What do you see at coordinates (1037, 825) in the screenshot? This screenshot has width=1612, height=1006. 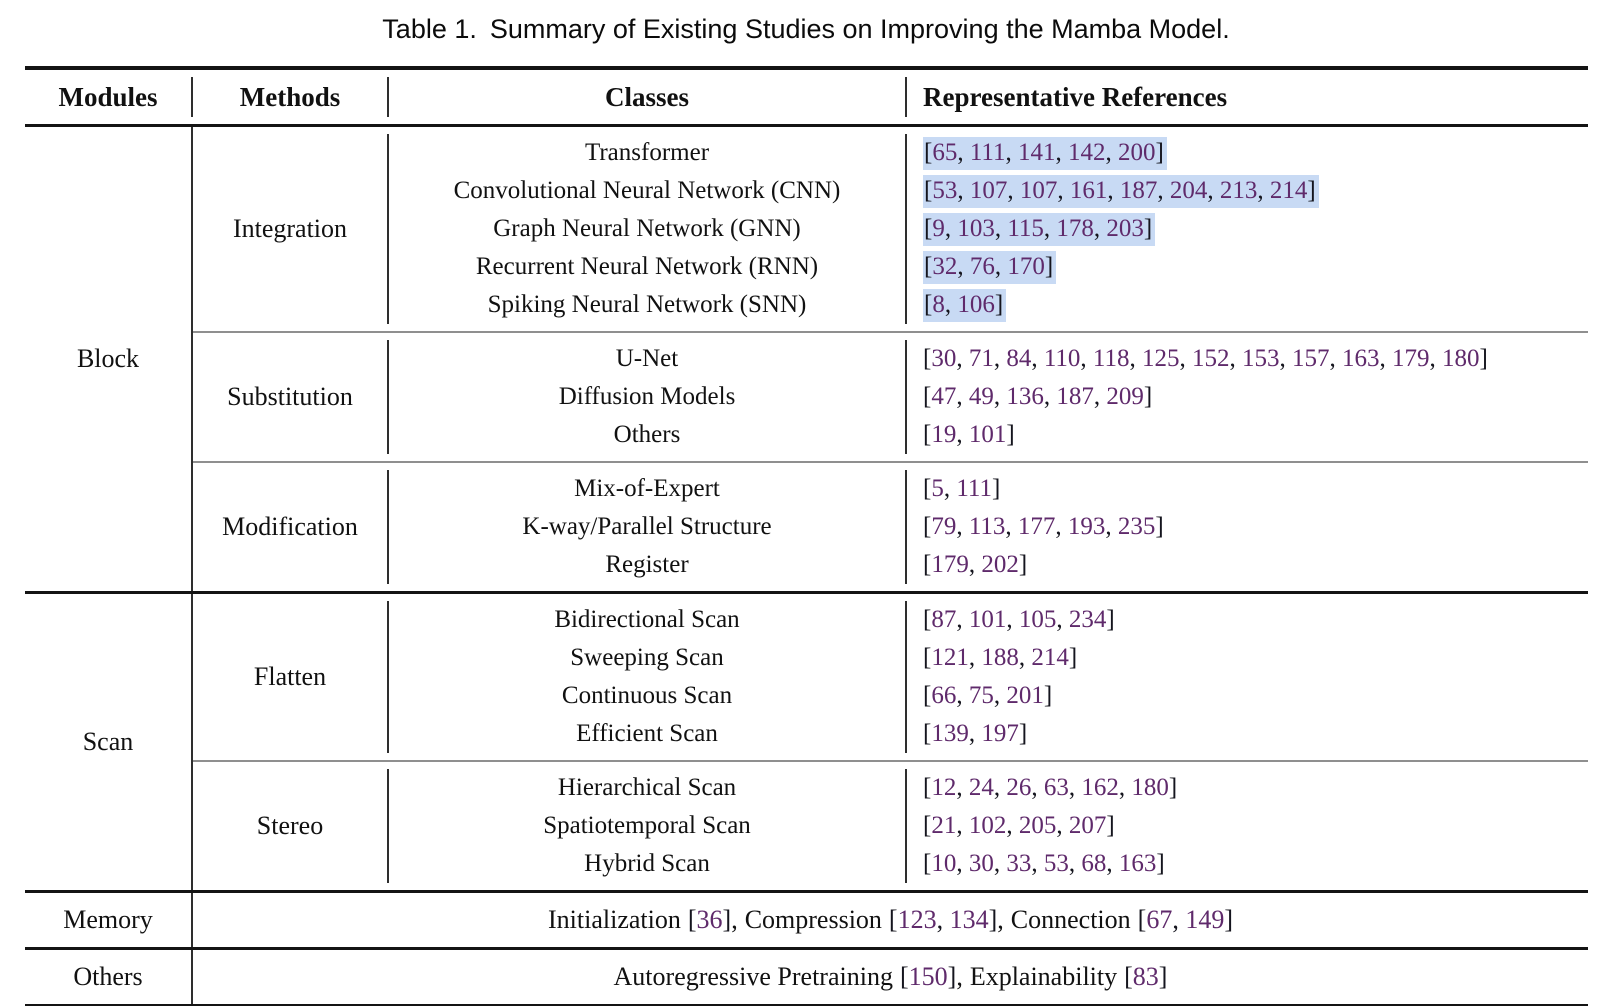 I see `citation-link: 205` at bounding box center [1037, 825].